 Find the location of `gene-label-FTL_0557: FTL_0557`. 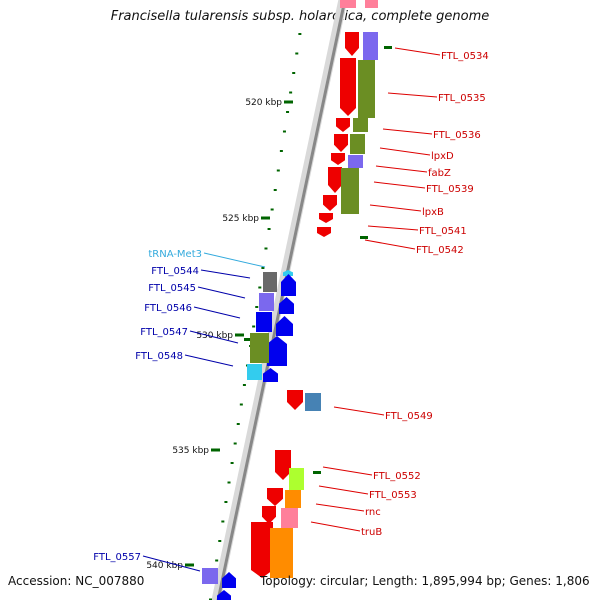

gene-label-FTL_0557: FTL_0557 is located at coordinates (117, 557).